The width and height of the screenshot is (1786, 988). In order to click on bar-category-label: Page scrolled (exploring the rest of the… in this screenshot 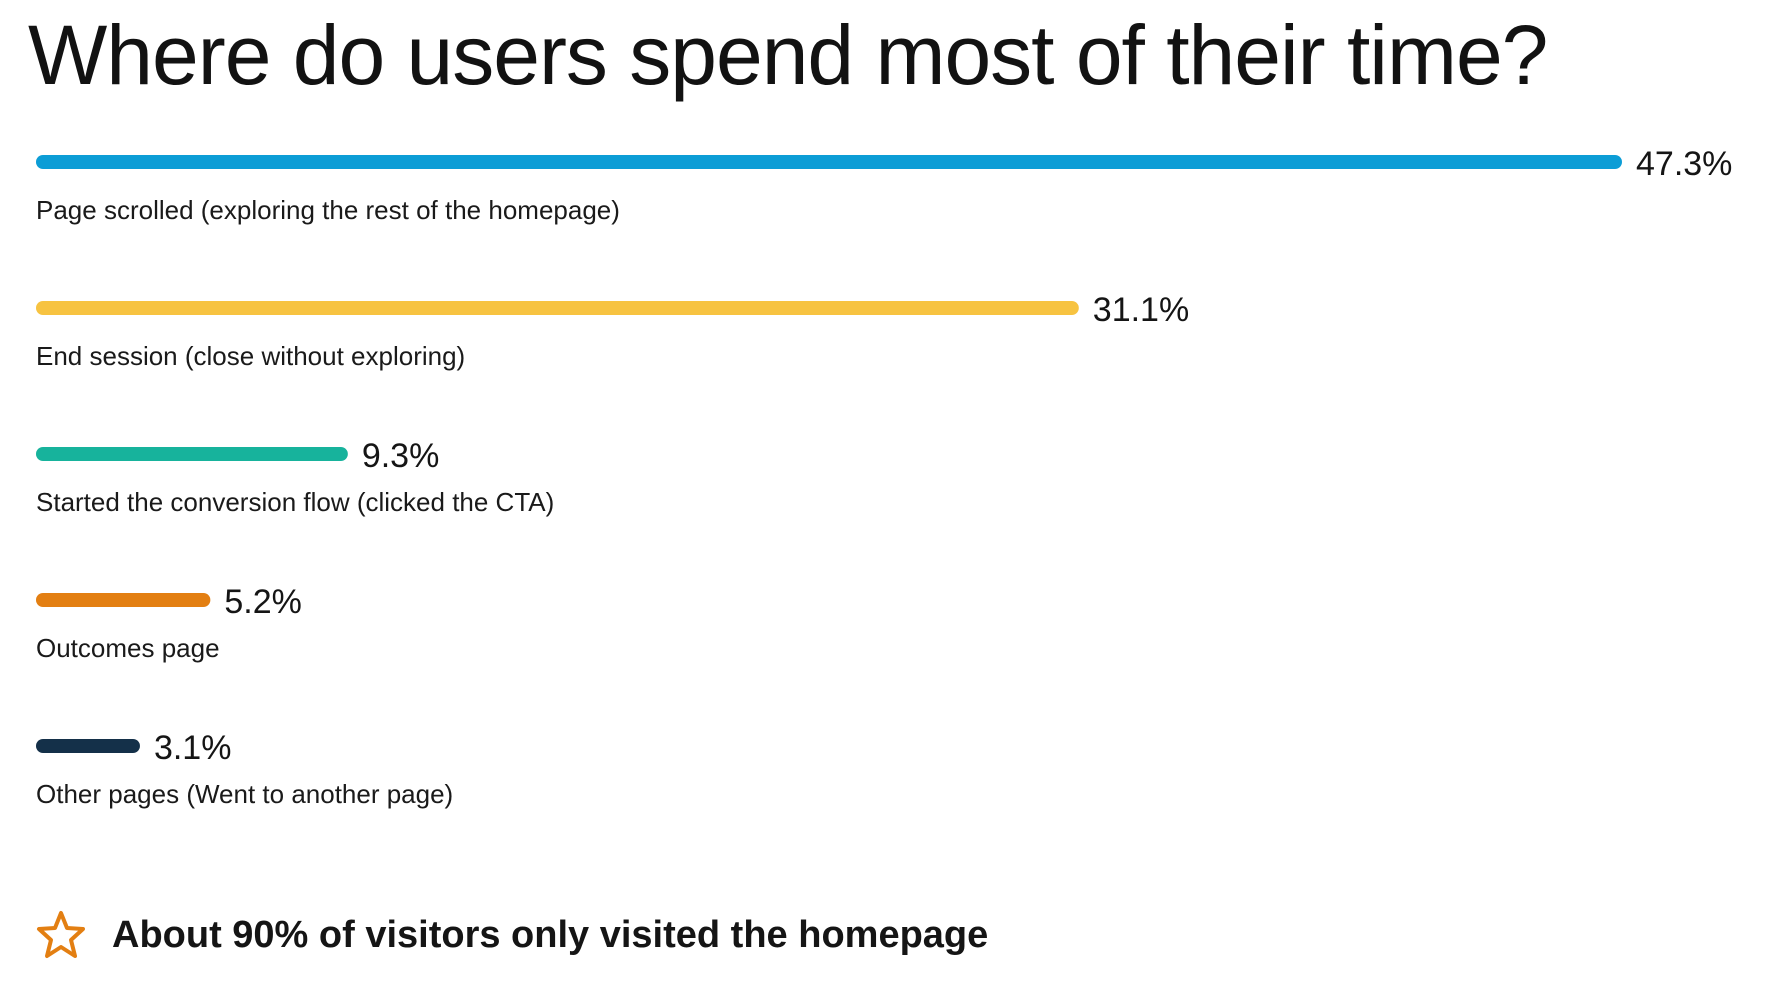, I will do `click(328, 210)`.